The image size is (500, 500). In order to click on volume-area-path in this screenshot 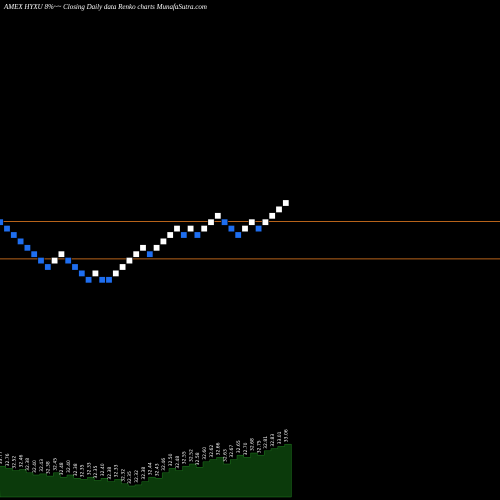, I will do `click(146, 470)`.